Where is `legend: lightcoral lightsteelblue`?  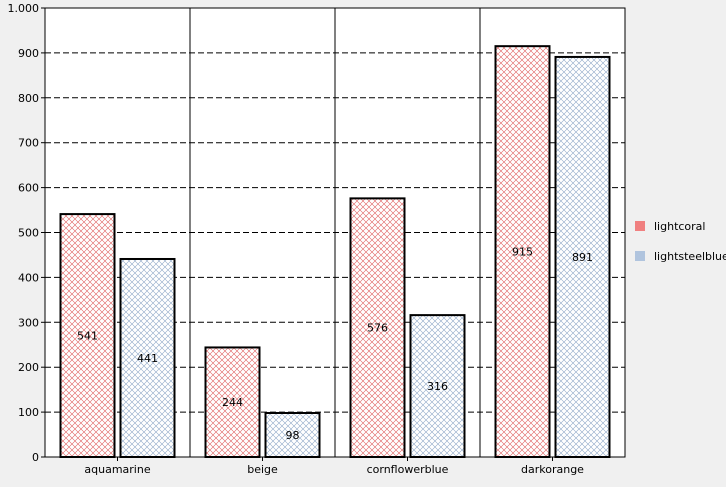
legend: lightcoral lightsteelblue is located at coordinates (680, 241).